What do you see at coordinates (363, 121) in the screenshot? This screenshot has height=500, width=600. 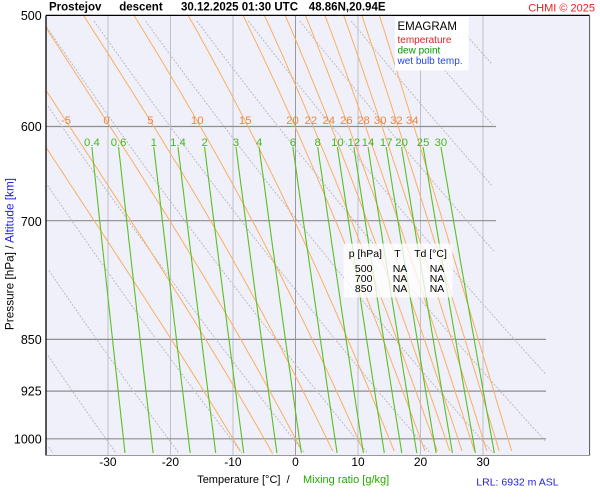 I see `svg-text: 28` at bounding box center [363, 121].